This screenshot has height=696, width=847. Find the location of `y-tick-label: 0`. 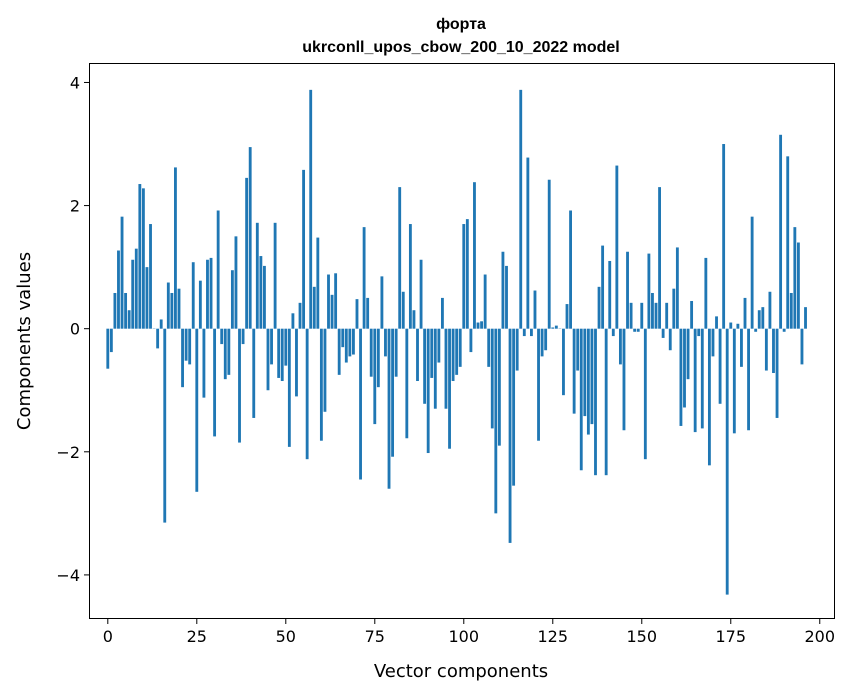

y-tick-label: 0 is located at coordinates (75, 329).